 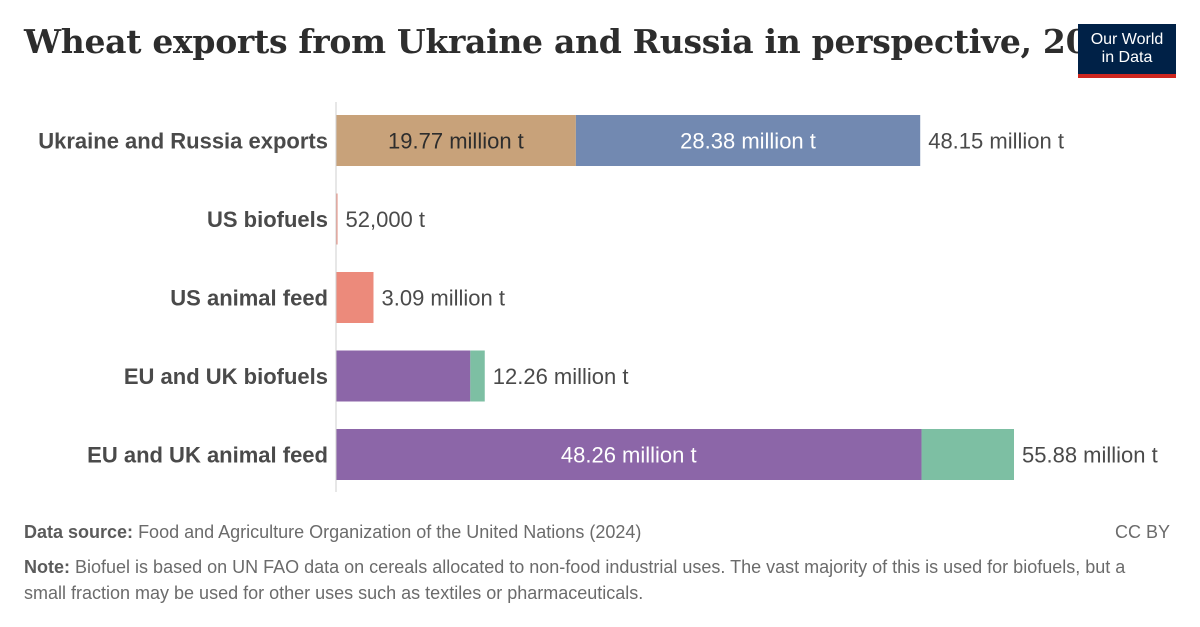 What do you see at coordinates (996, 141) in the screenshot?
I see `total-label: 48.15 million t` at bounding box center [996, 141].